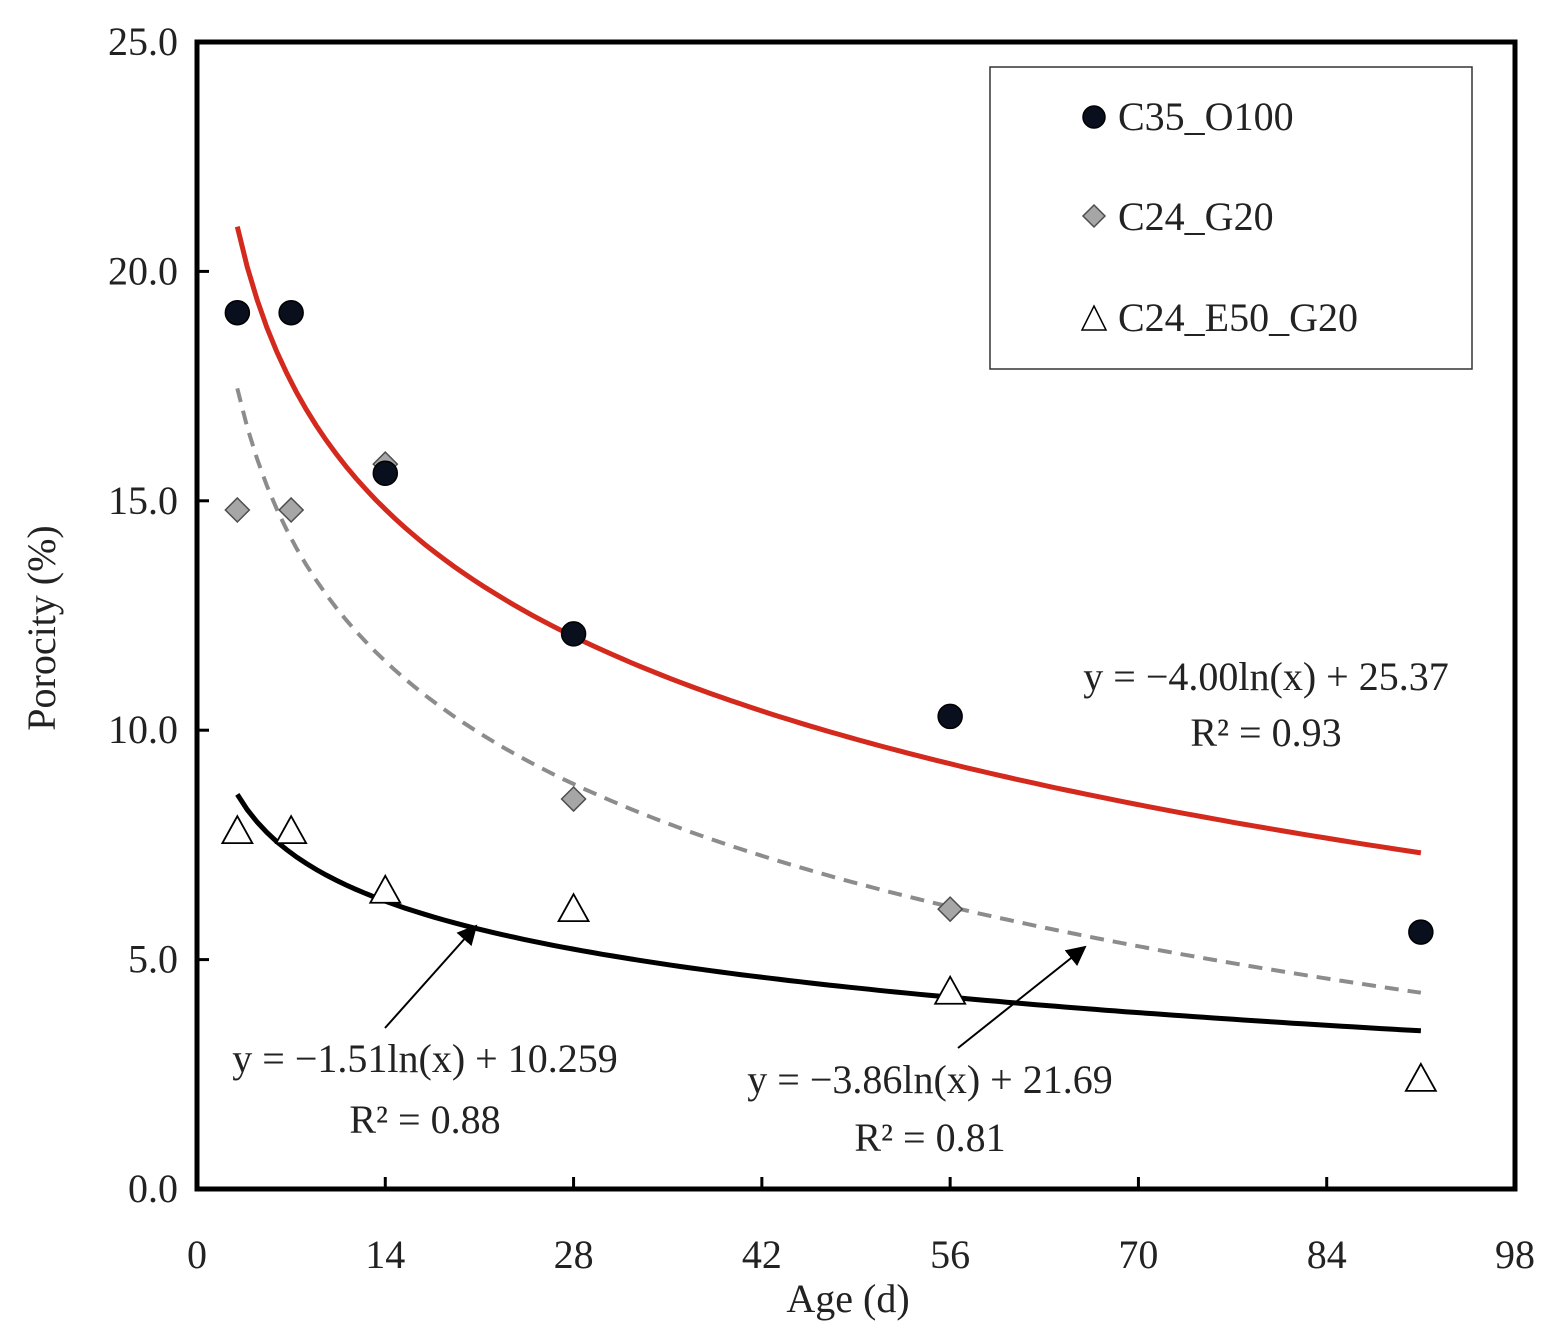  Describe the element at coordinates (158, 615) in the screenshot. I see `y-axis-ticks: 0.0 5.0 10.0 15.0 20.0 25.0` at that location.